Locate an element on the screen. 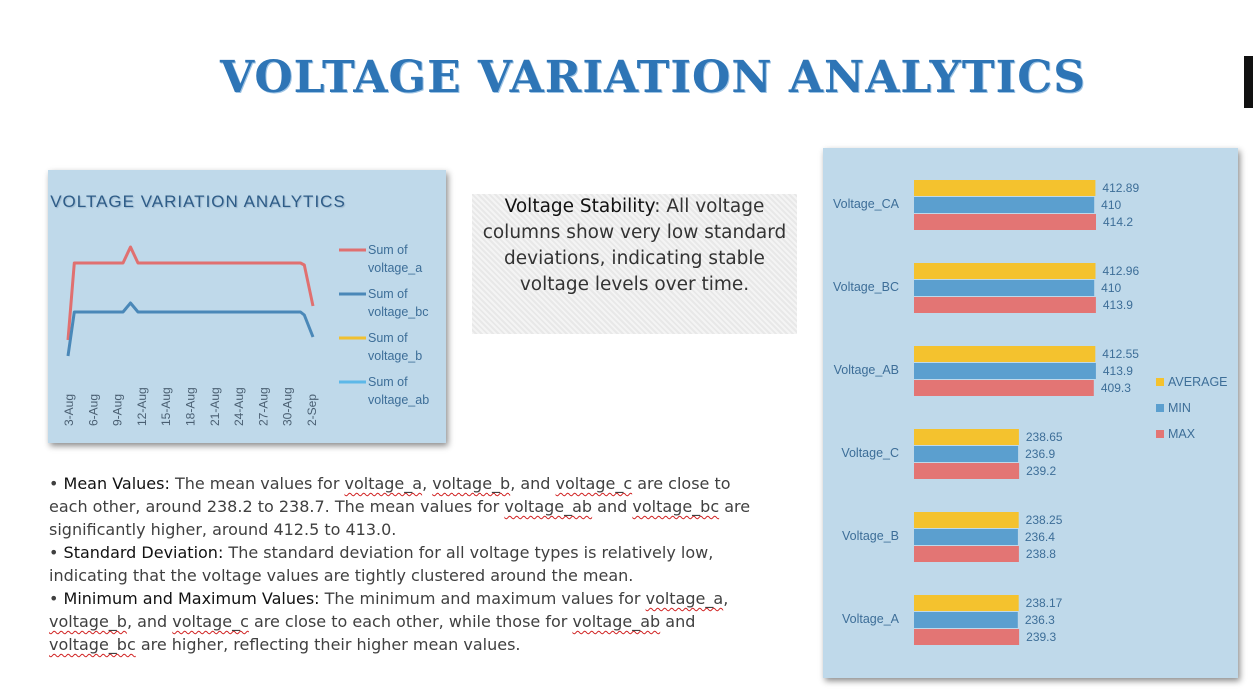 The width and height of the screenshot is (1253, 697). category-label: Voltage_A is located at coordinates (871, 619).